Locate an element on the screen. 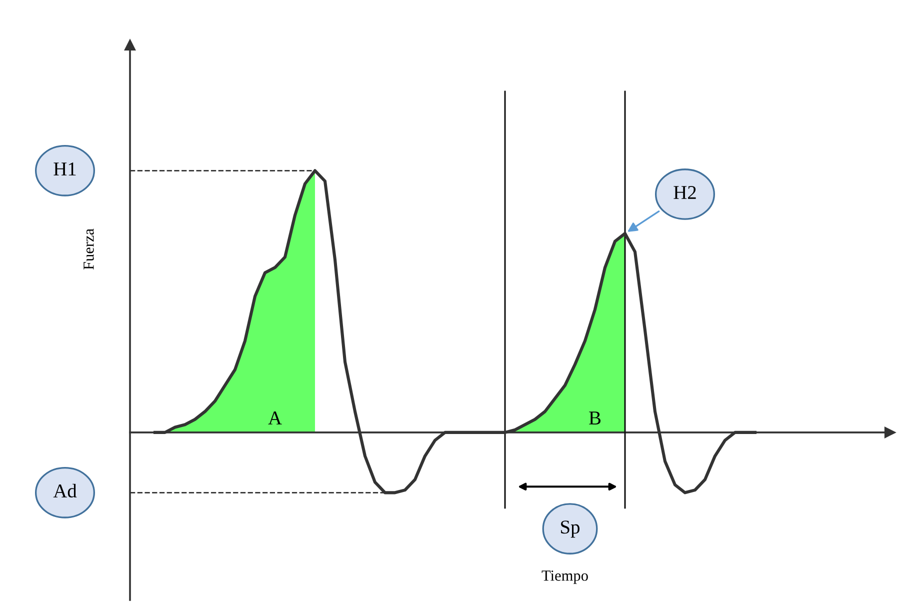  text: Tiempo is located at coordinates (565, 577).